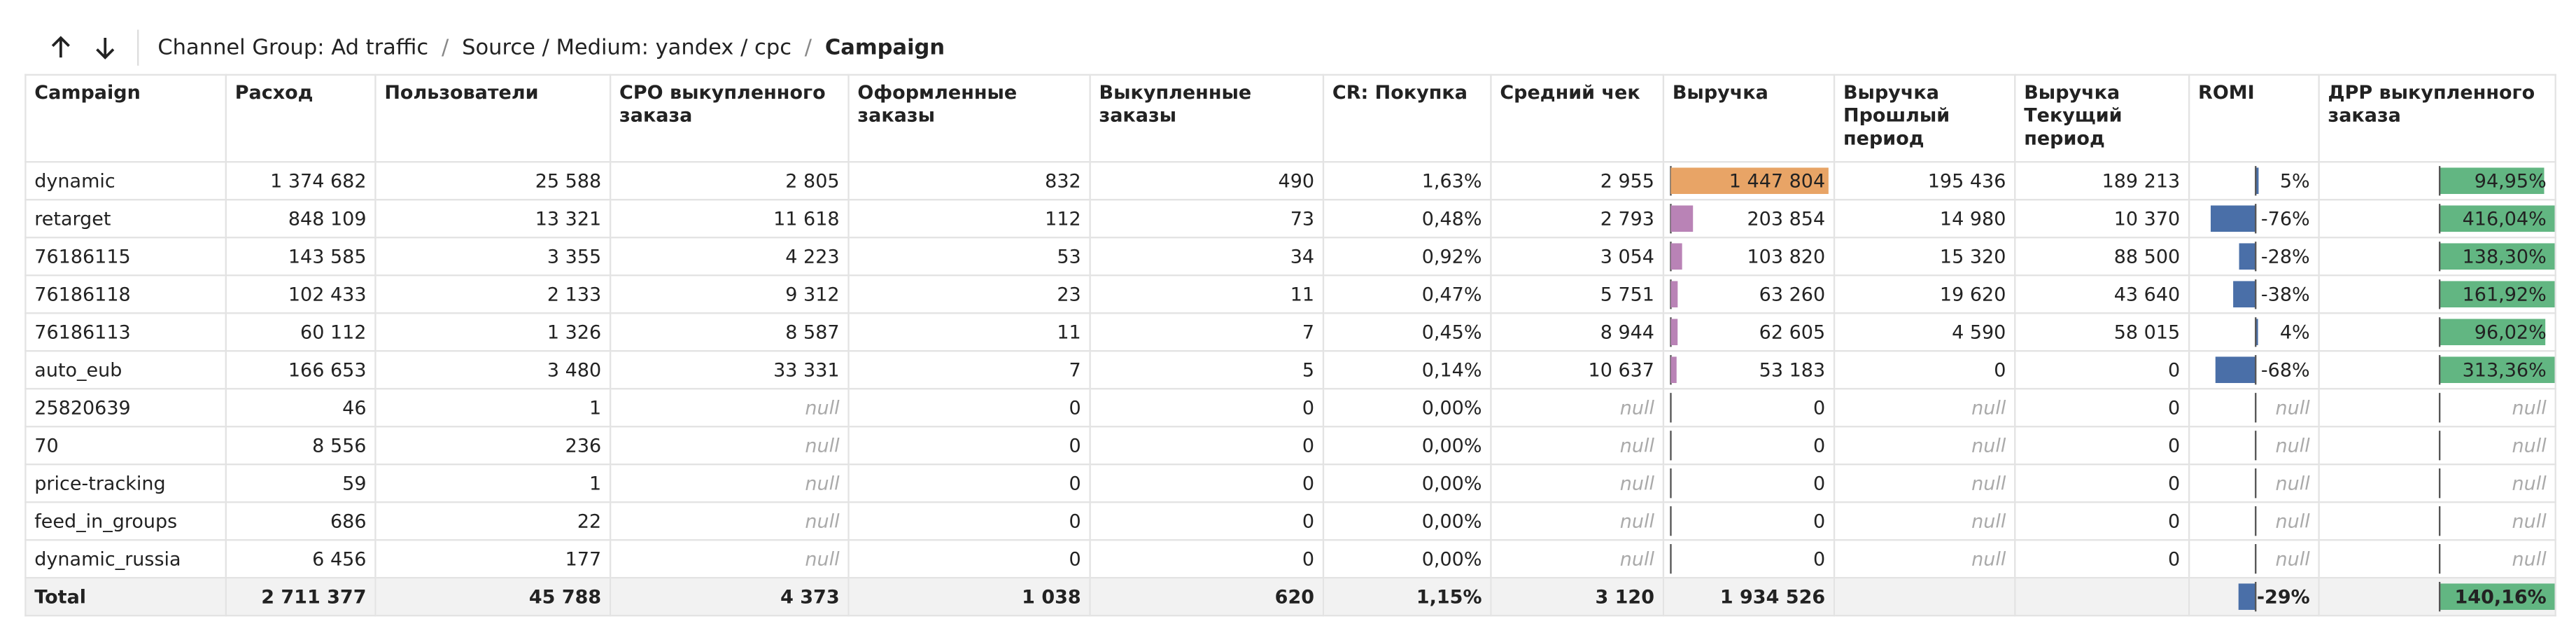 This screenshot has height=640, width=2576. I want to click on table-cell: 8 944, so click(1577, 332).